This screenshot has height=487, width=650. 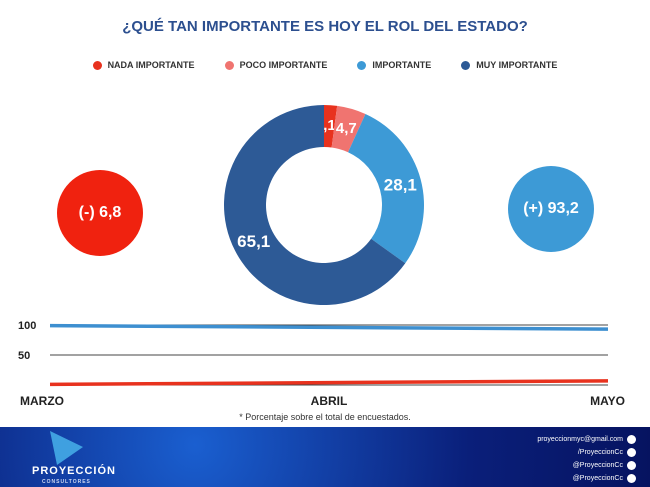 What do you see at coordinates (607, 401) in the screenshot?
I see `x-tick-label: MAYO` at bounding box center [607, 401].